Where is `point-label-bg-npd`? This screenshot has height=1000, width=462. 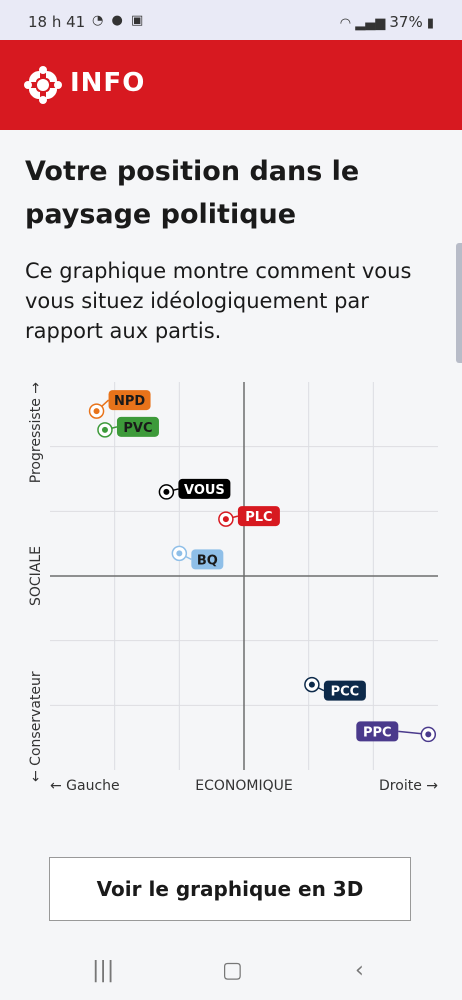
point-label-bg-npd is located at coordinates (129, 400).